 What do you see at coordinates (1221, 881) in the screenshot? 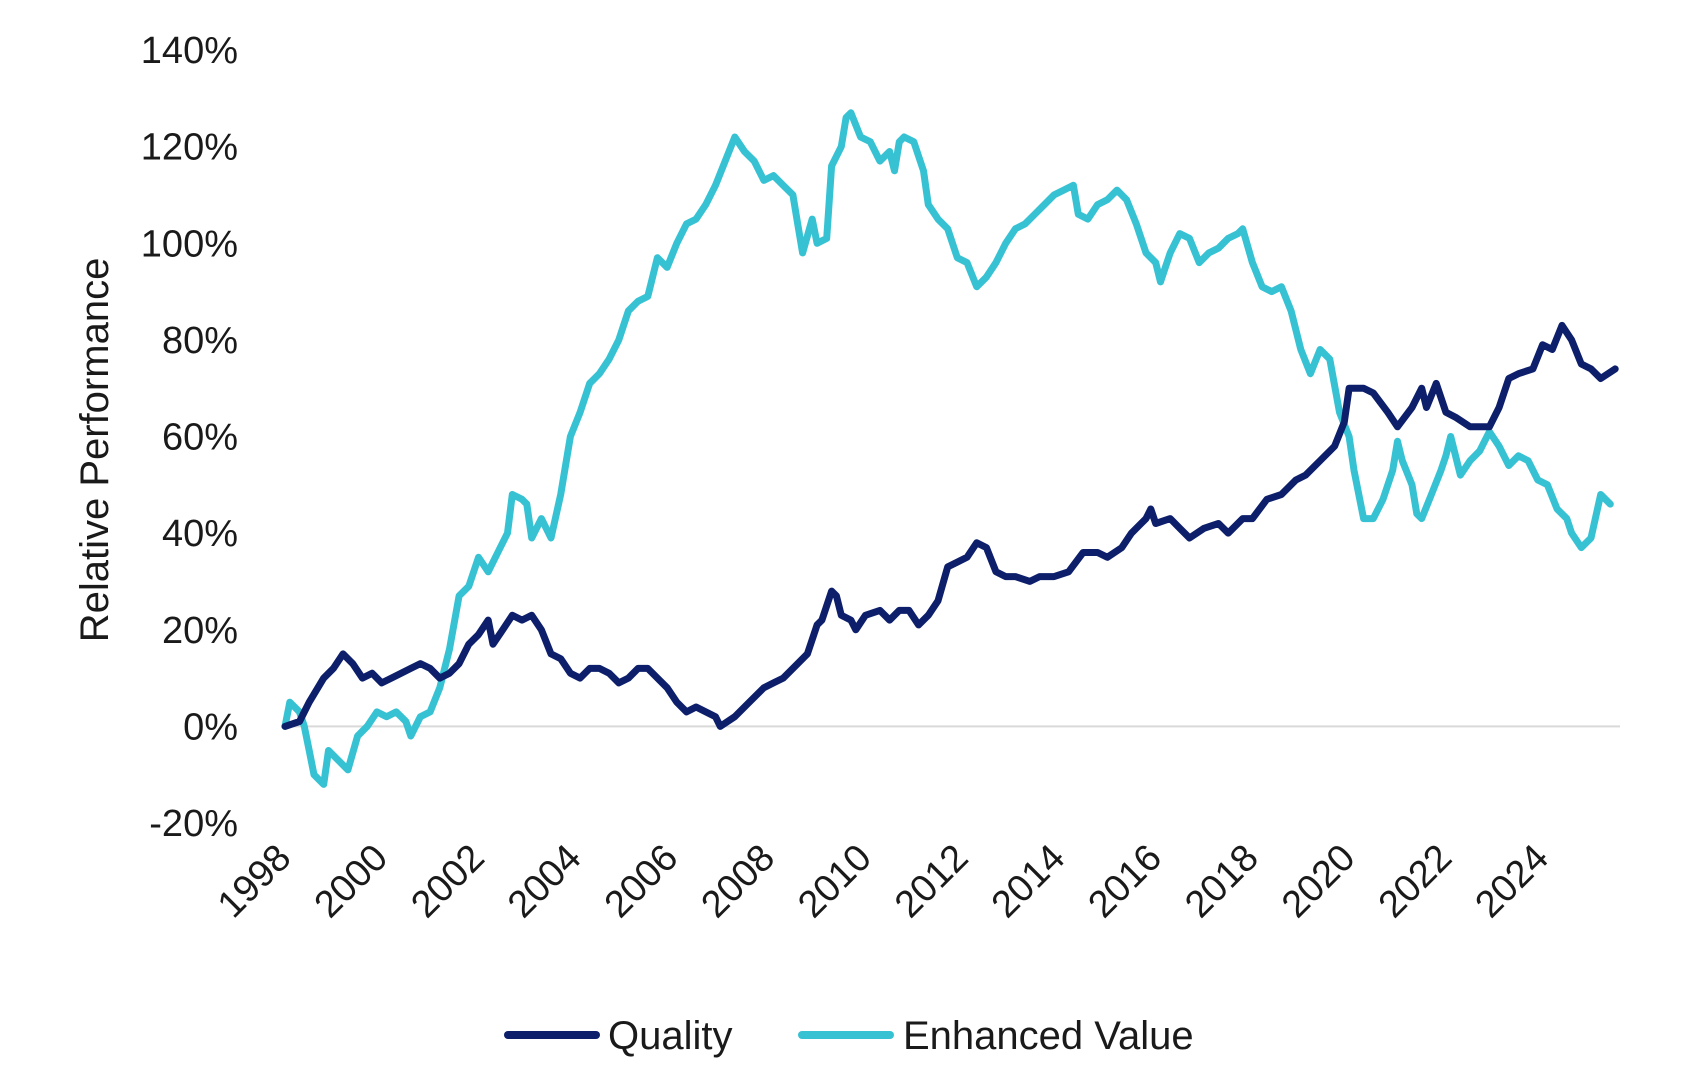
I see `x-tick-label: 2018` at bounding box center [1221, 881].